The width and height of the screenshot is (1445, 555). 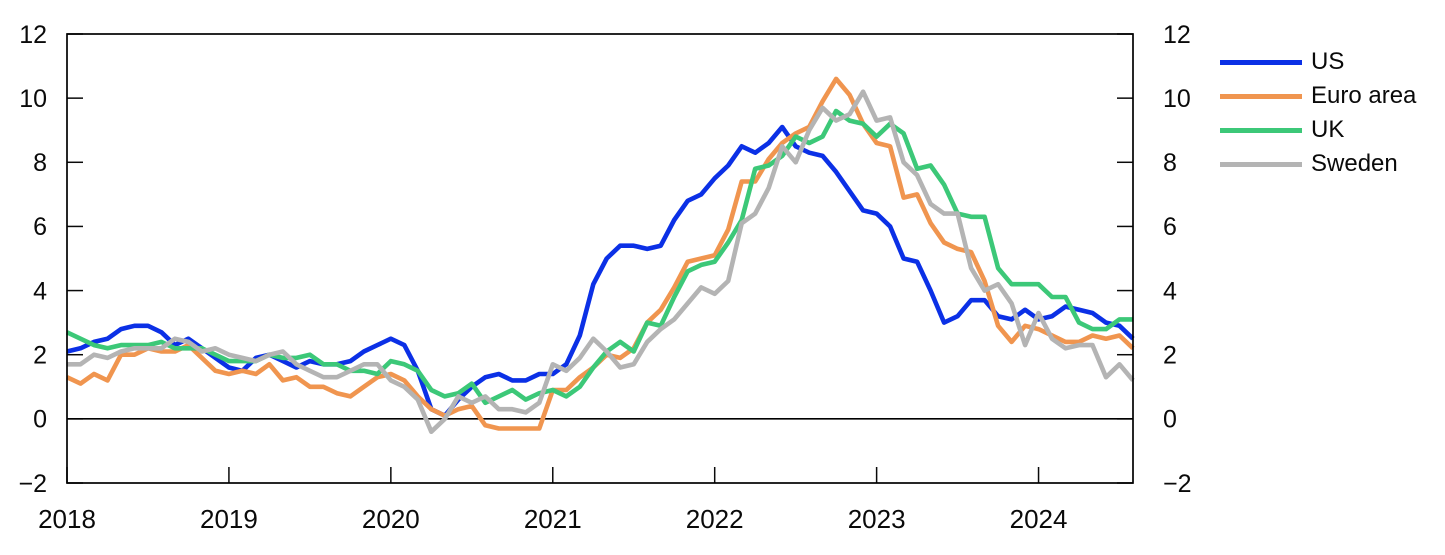 I want to click on x-axis-label: 2021, so click(x=553, y=519).